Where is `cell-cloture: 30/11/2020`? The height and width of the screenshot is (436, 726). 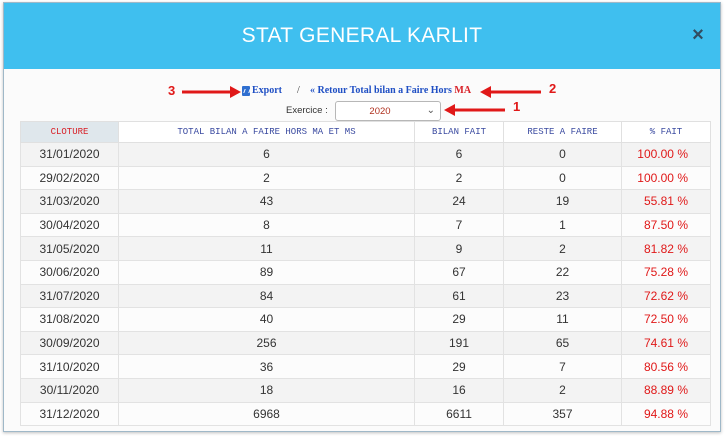
cell-cloture: 30/11/2020 is located at coordinates (69, 390).